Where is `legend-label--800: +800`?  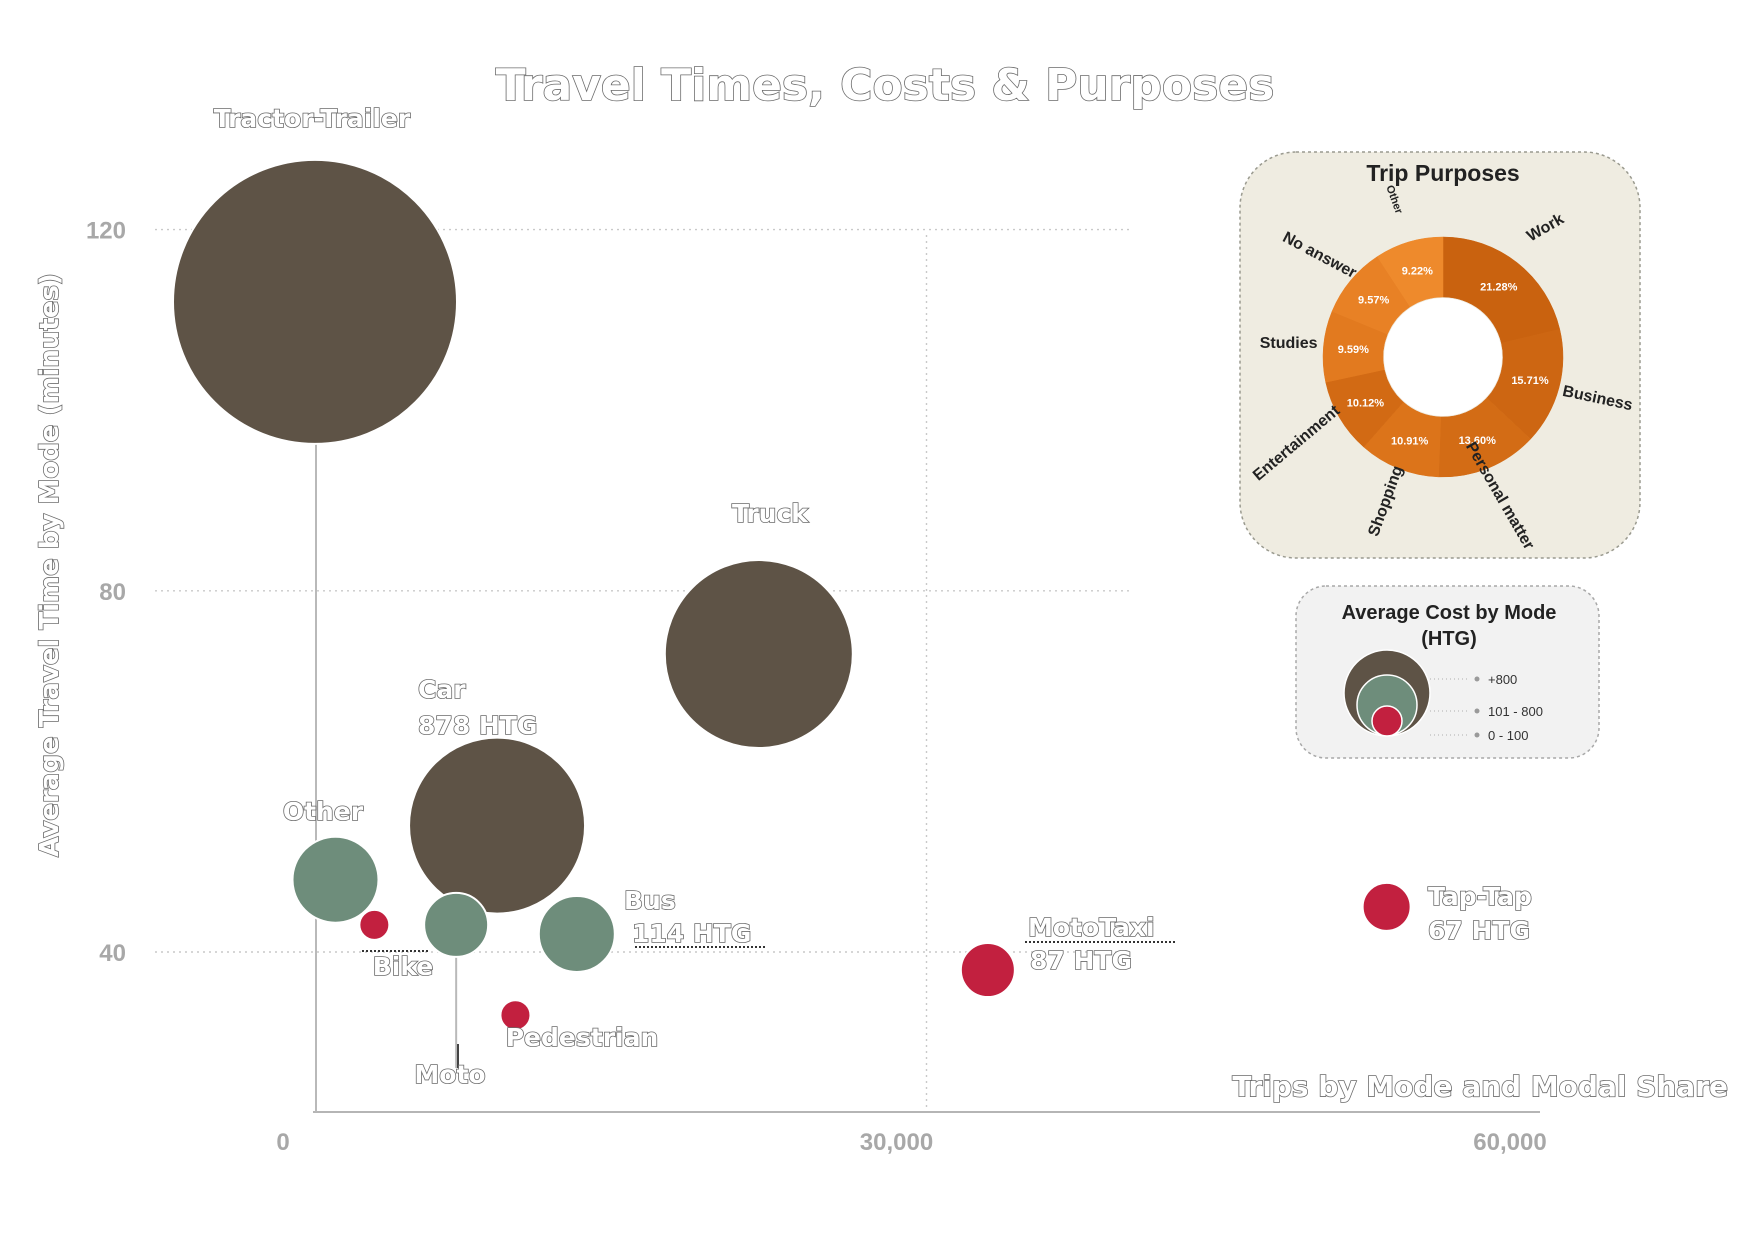
legend-label--800: +800 is located at coordinates (1502, 679).